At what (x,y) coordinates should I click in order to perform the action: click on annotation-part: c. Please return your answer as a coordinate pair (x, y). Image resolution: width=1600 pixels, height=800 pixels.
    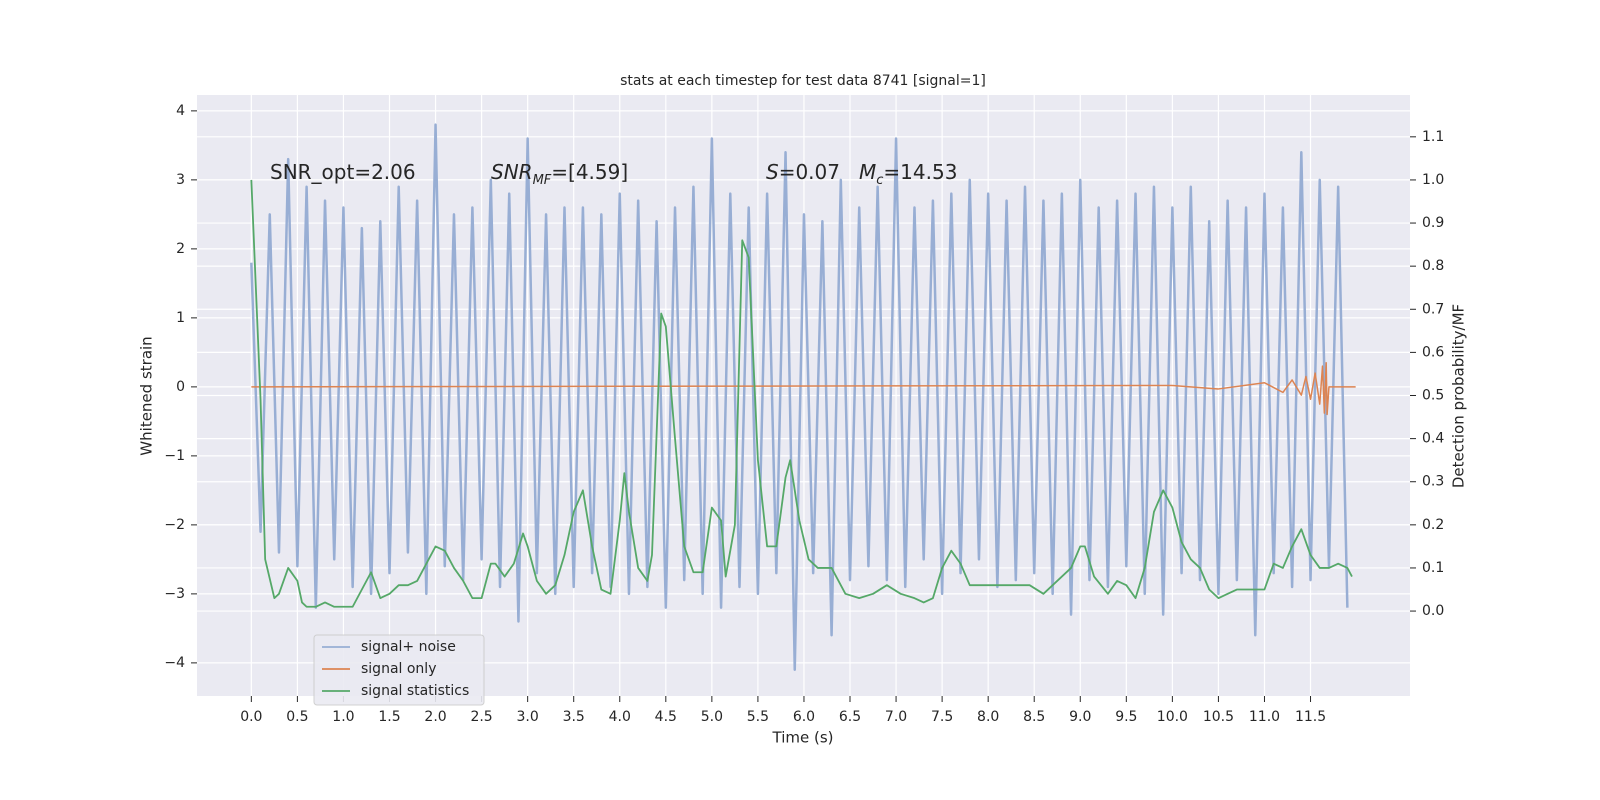
    Looking at the image, I should click on (879, 180).